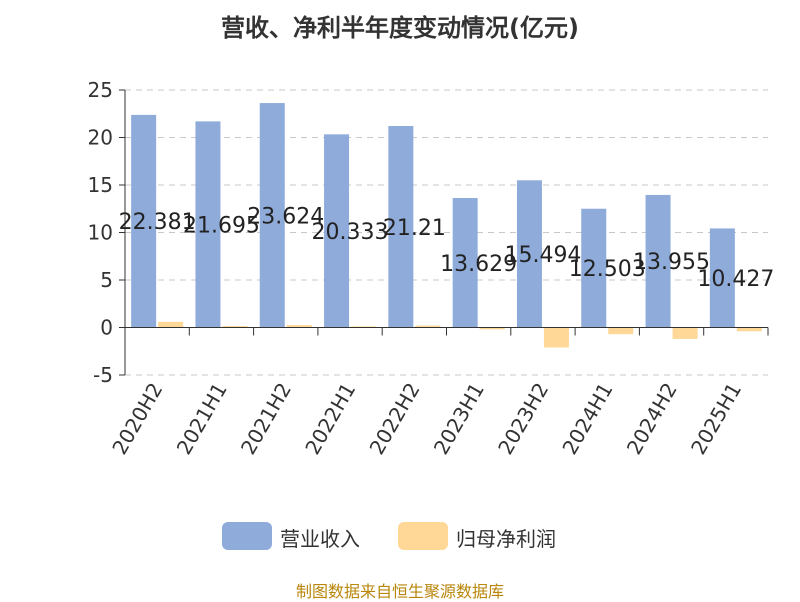  What do you see at coordinates (285, 216) in the screenshot?
I see `data-label-revenue: 23.624` at bounding box center [285, 216].